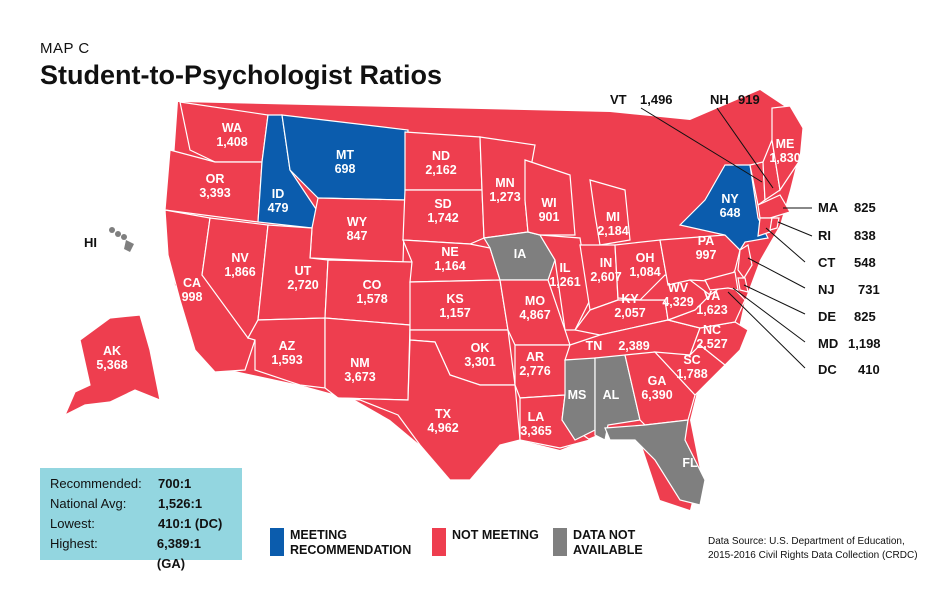  What do you see at coordinates (190, 523) in the screenshot?
I see `stats-value: 410:1 (DC)` at bounding box center [190, 523].